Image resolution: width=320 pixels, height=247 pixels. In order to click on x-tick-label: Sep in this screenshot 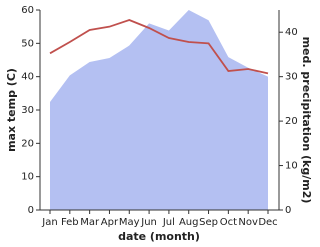, I will do `click(208, 222)`.